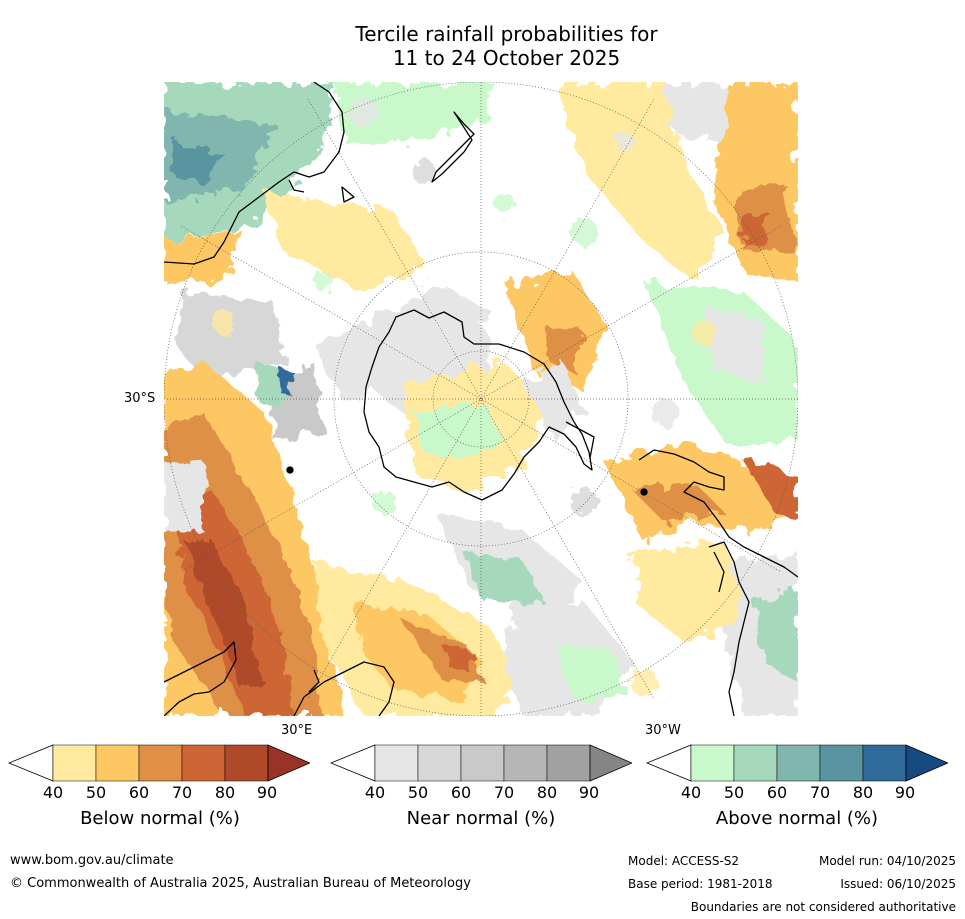 This screenshot has width=965, height=919. I want to click on colorbar-near-normal, so click(481, 763).